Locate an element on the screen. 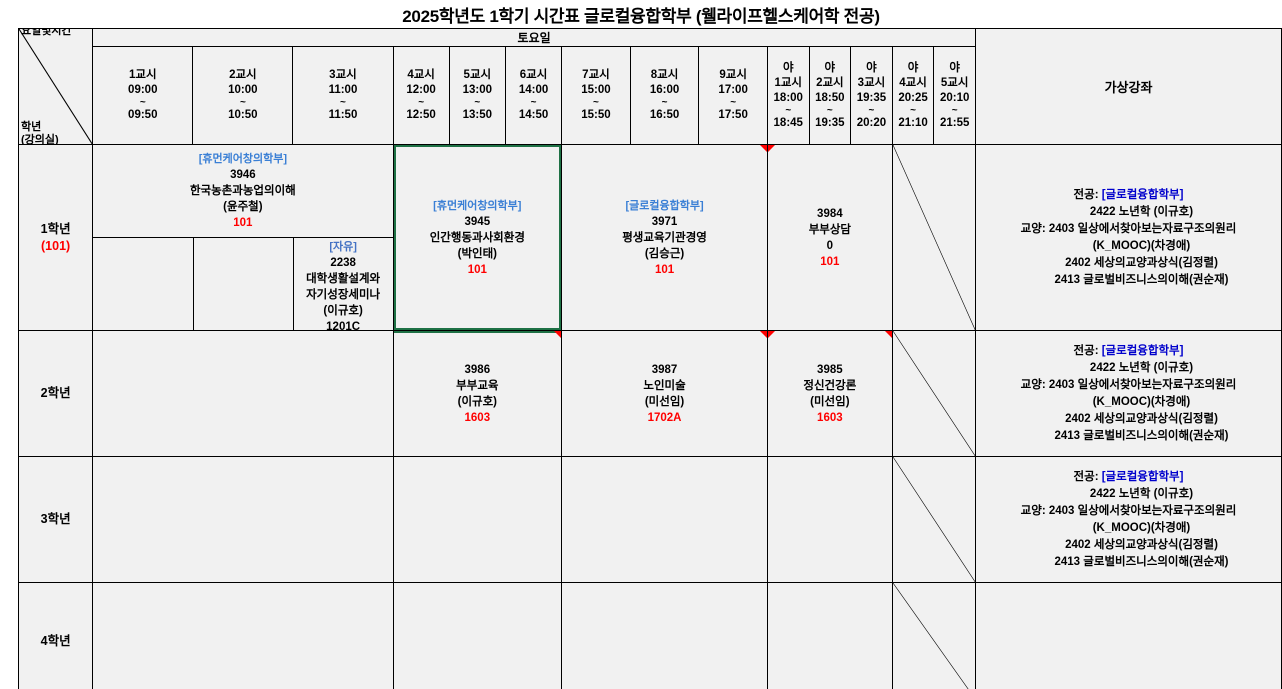  page-title: 2025학년도 1학기 시간표 글로컬융합학부 (웰라이프헬스케어학 전공) is located at coordinates (641, 16).